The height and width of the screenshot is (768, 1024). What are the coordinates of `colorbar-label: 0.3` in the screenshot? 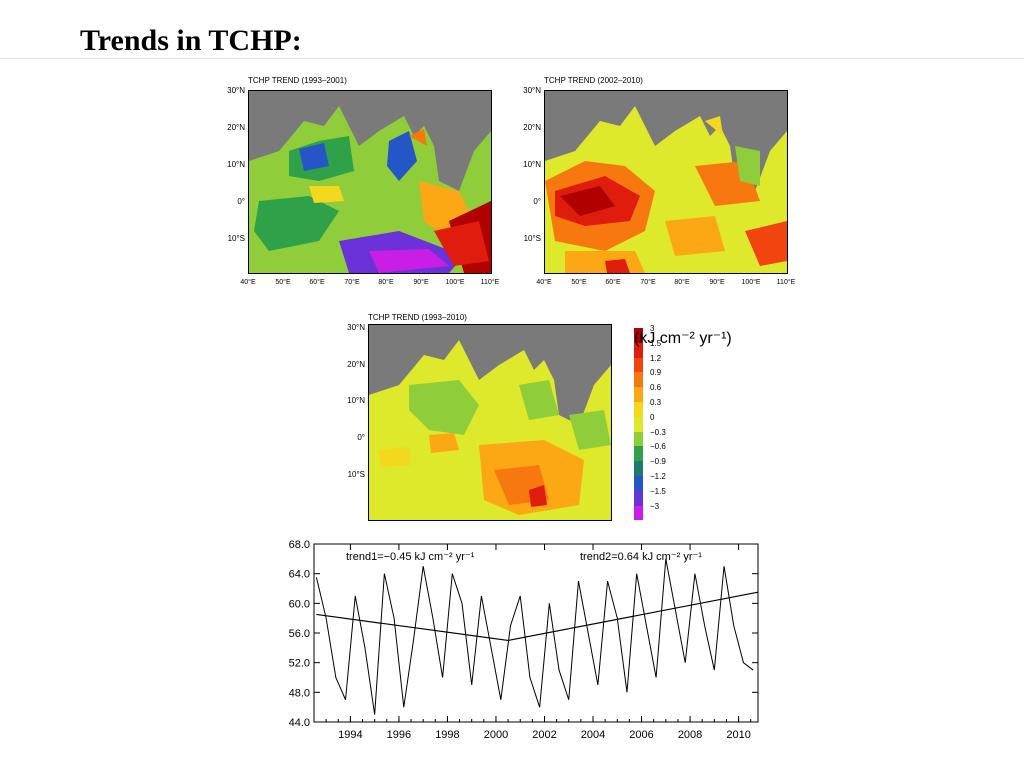 It's located at (656, 402).